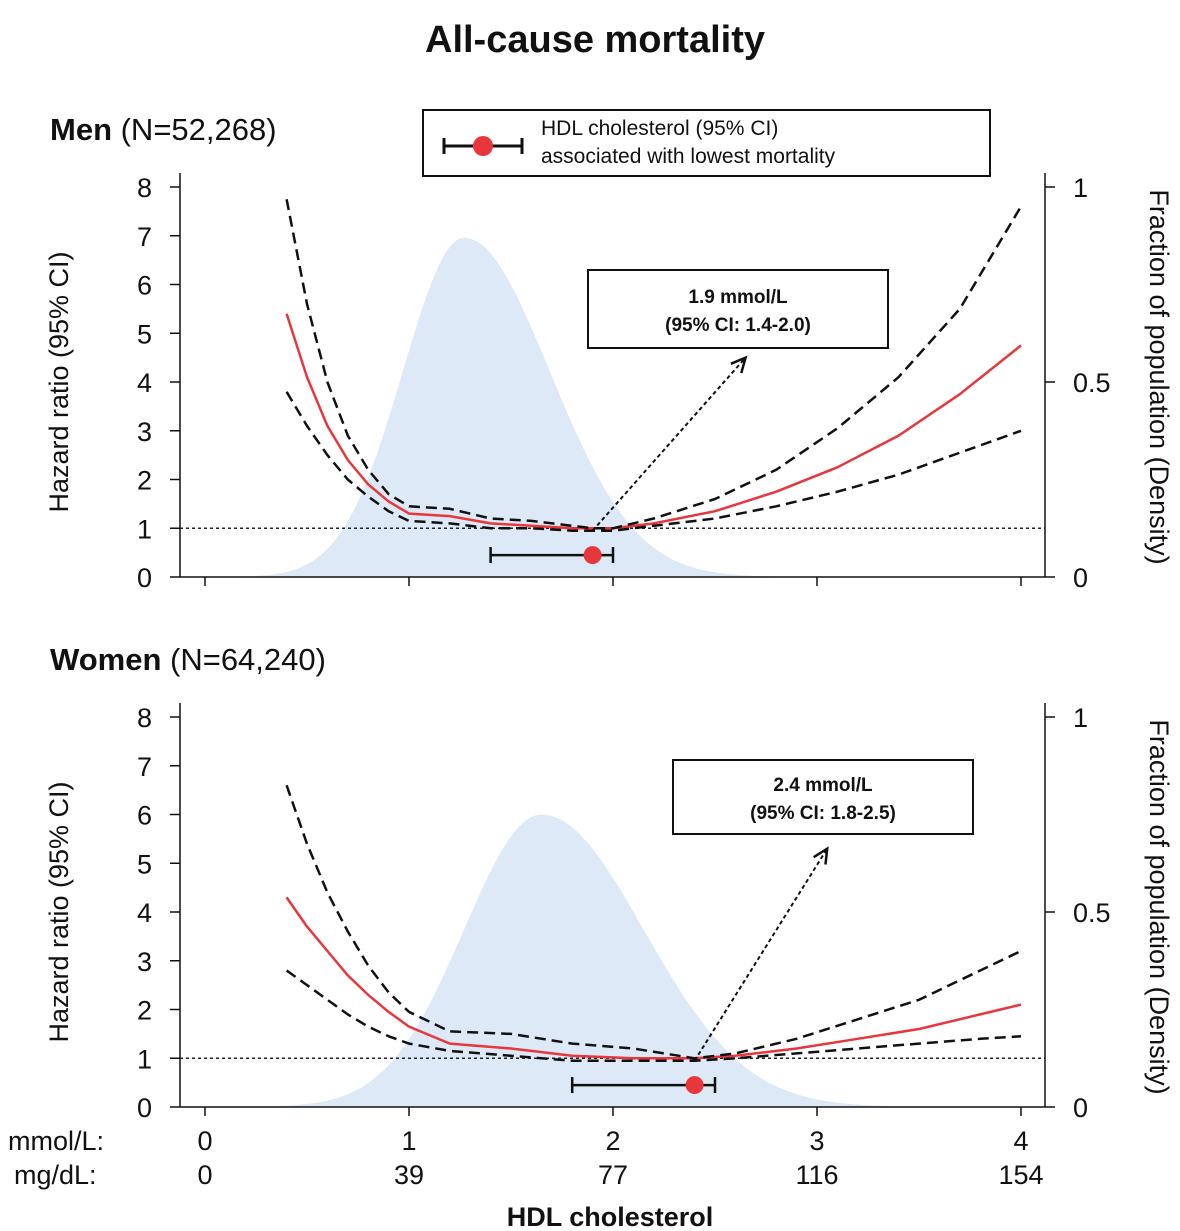  I want to click on legend-line-2: associated with lowest mortality, so click(688, 156).